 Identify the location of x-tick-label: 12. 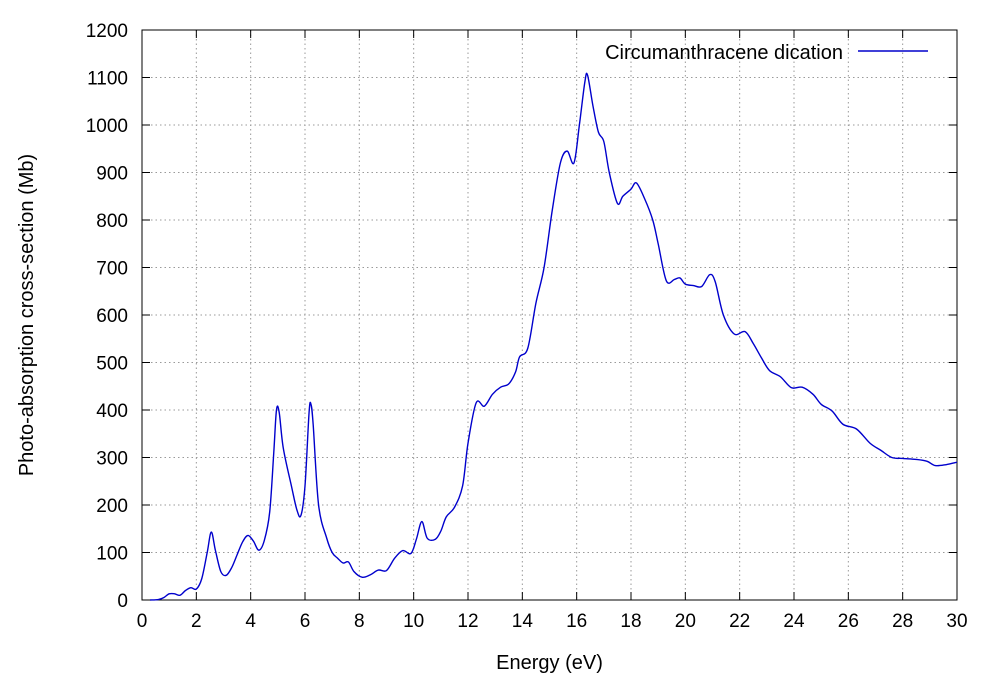
(467, 621).